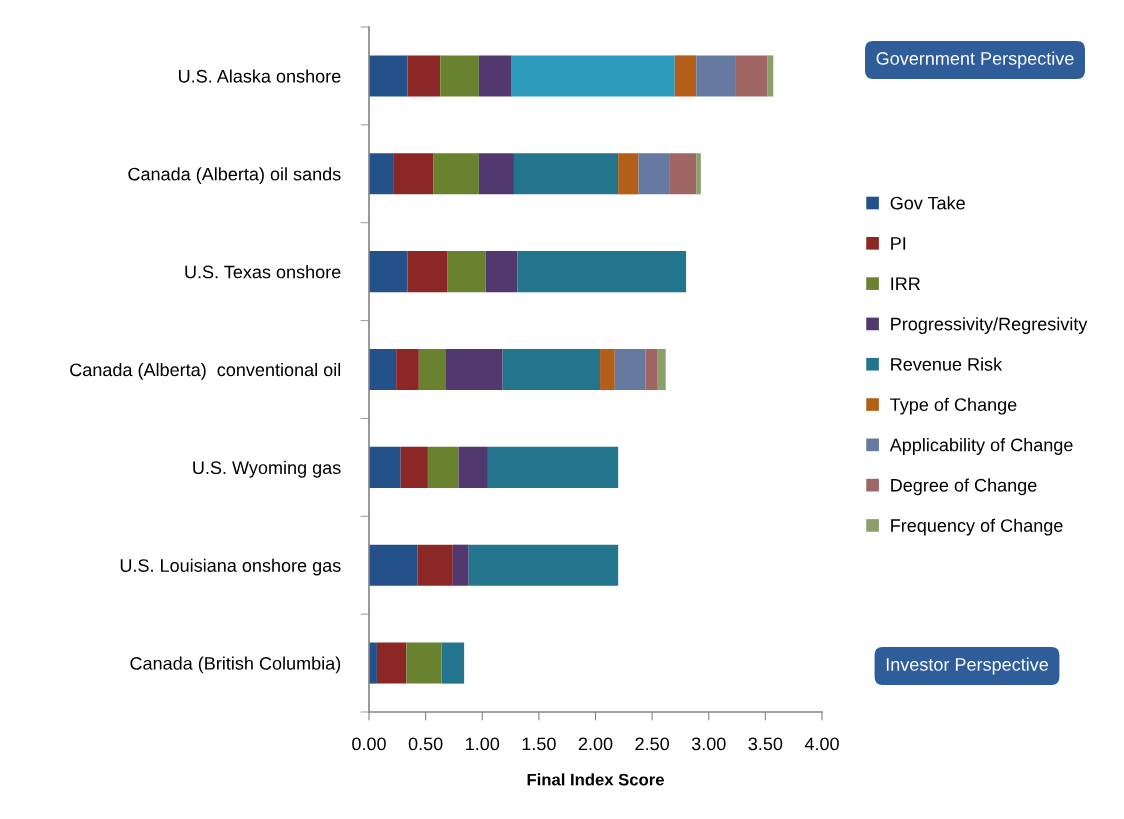  I want to click on y-tick-label: U.S. Texas onshore, so click(263, 272).